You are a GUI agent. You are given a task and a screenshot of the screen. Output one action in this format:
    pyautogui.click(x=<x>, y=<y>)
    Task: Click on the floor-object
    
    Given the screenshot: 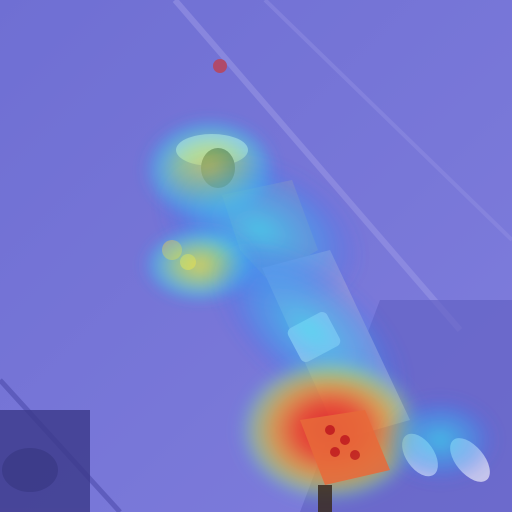 What is the action you would take?
    pyautogui.click(x=345, y=461)
    